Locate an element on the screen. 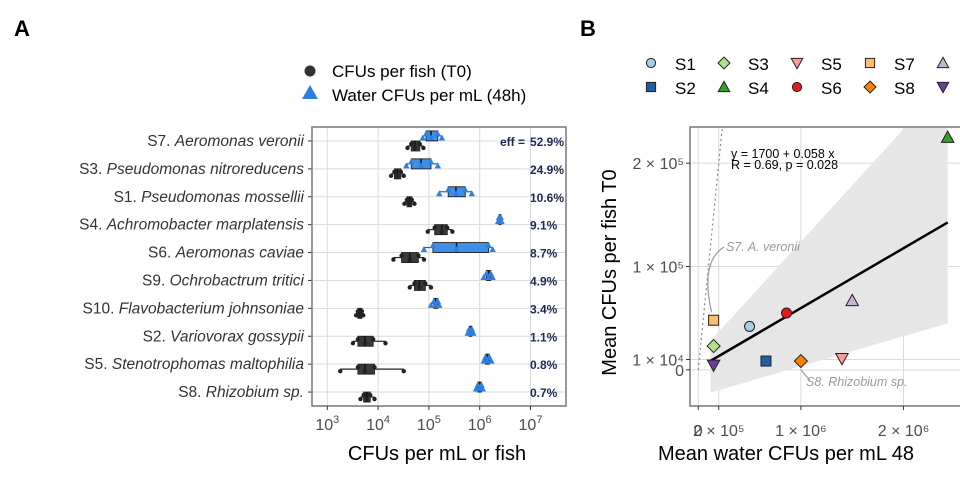 The image size is (960, 485). legend-label-s7: S7 is located at coordinates (904, 64).